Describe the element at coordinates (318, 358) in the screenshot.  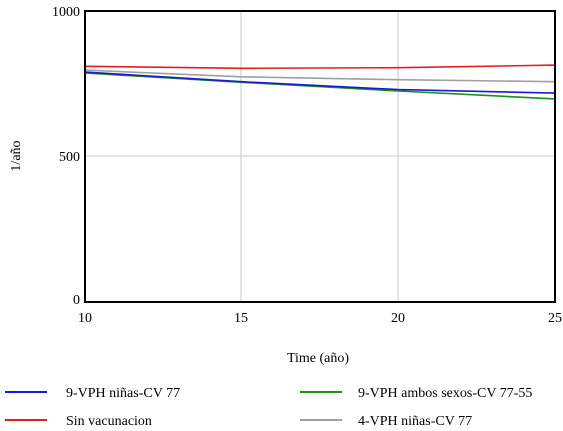
I see `x-axis-title: Time (año)` at that location.